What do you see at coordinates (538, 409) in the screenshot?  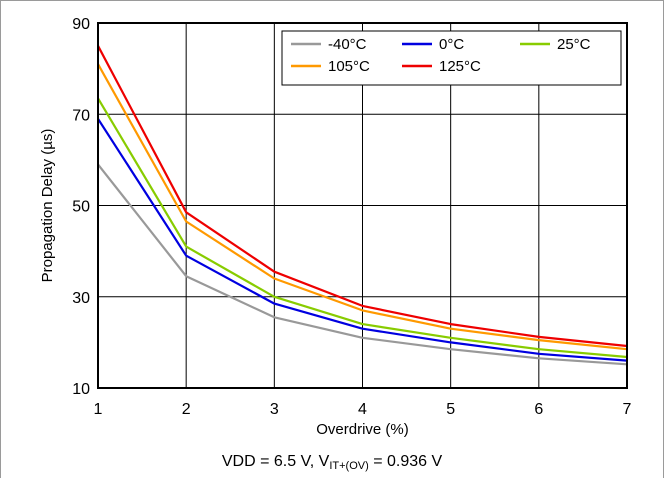 I see `x-tick-label: 6` at bounding box center [538, 409].